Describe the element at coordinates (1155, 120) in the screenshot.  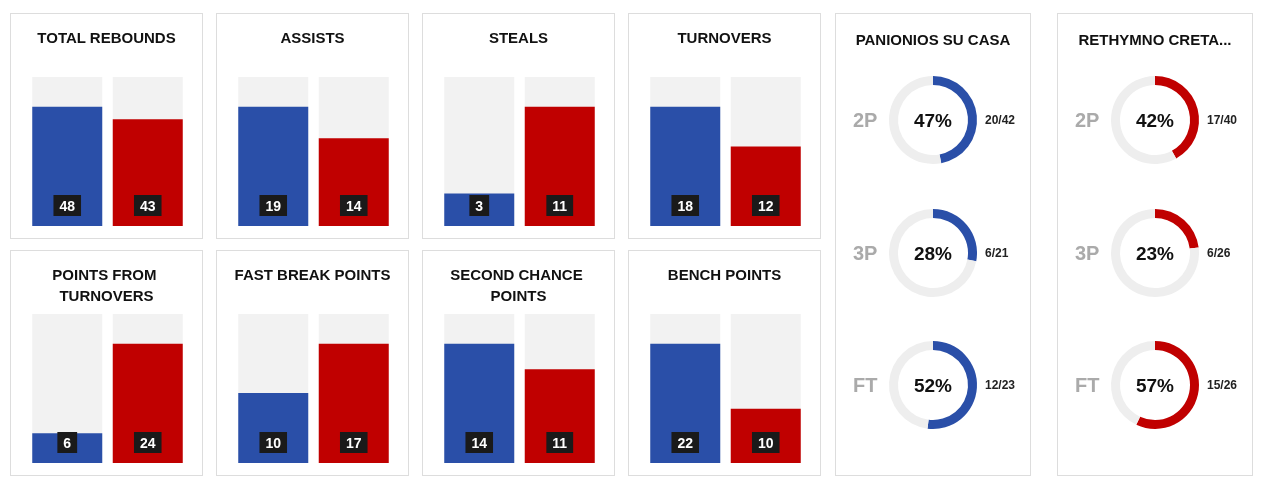
I see `text: 42%` at that location.